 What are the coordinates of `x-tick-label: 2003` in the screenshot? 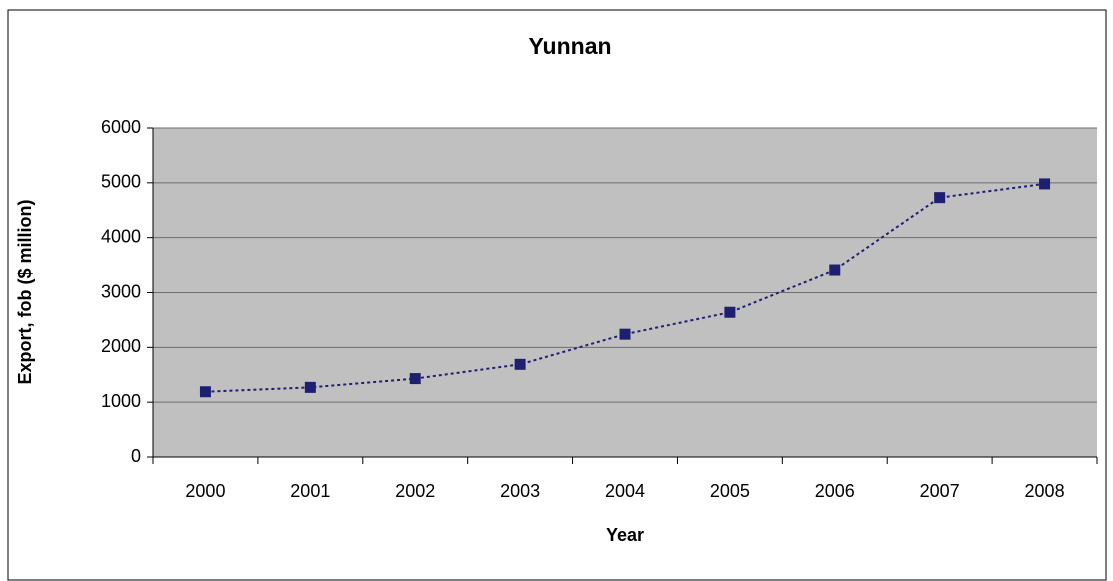 It's located at (520, 491).